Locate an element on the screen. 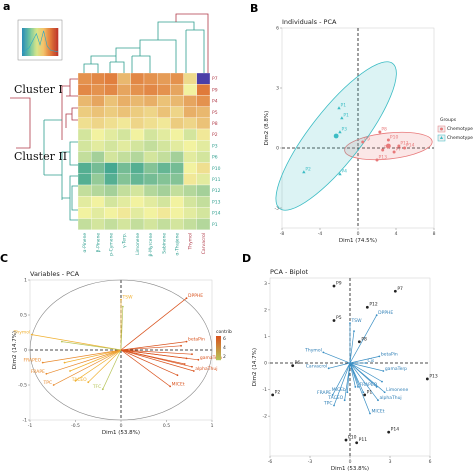  biplot-variable-label: MICEt is located at coordinates (378, 411).